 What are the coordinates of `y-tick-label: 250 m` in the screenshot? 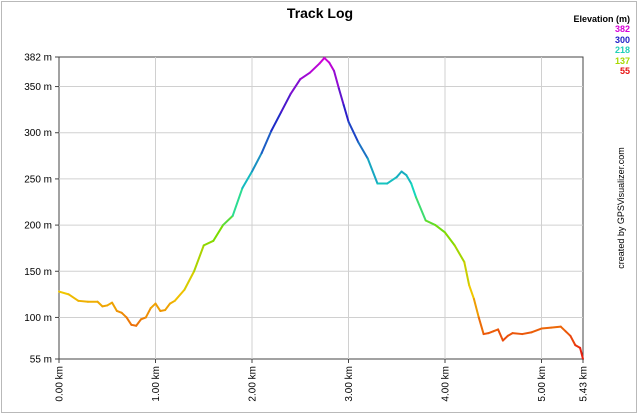 It's located at (38, 179).